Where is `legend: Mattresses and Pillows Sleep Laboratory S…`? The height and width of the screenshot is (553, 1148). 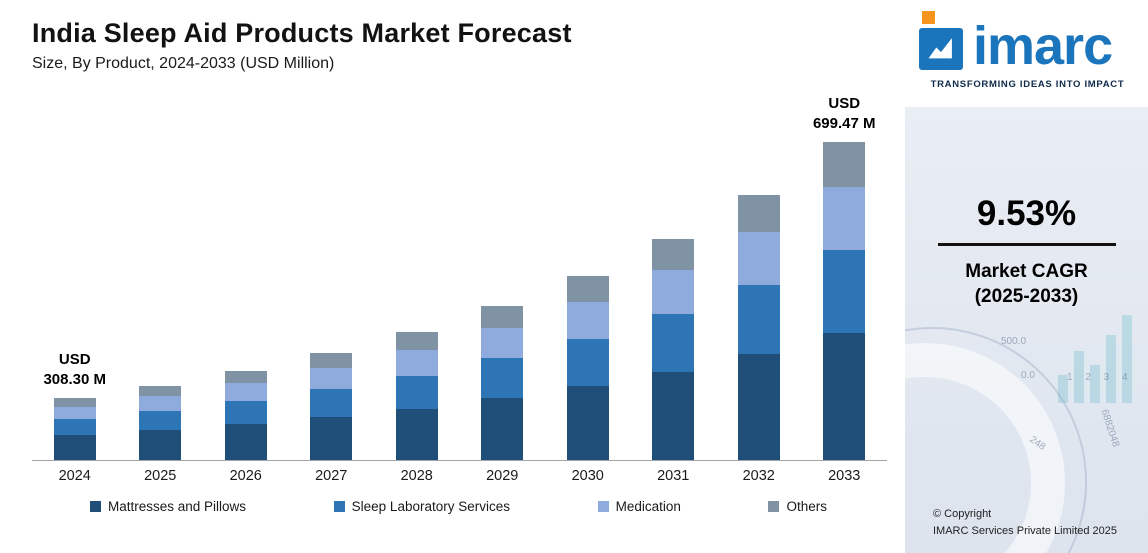 legend: Mattresses and Pillows Sleep Laboratory S… is located at coordinates (459, 506).